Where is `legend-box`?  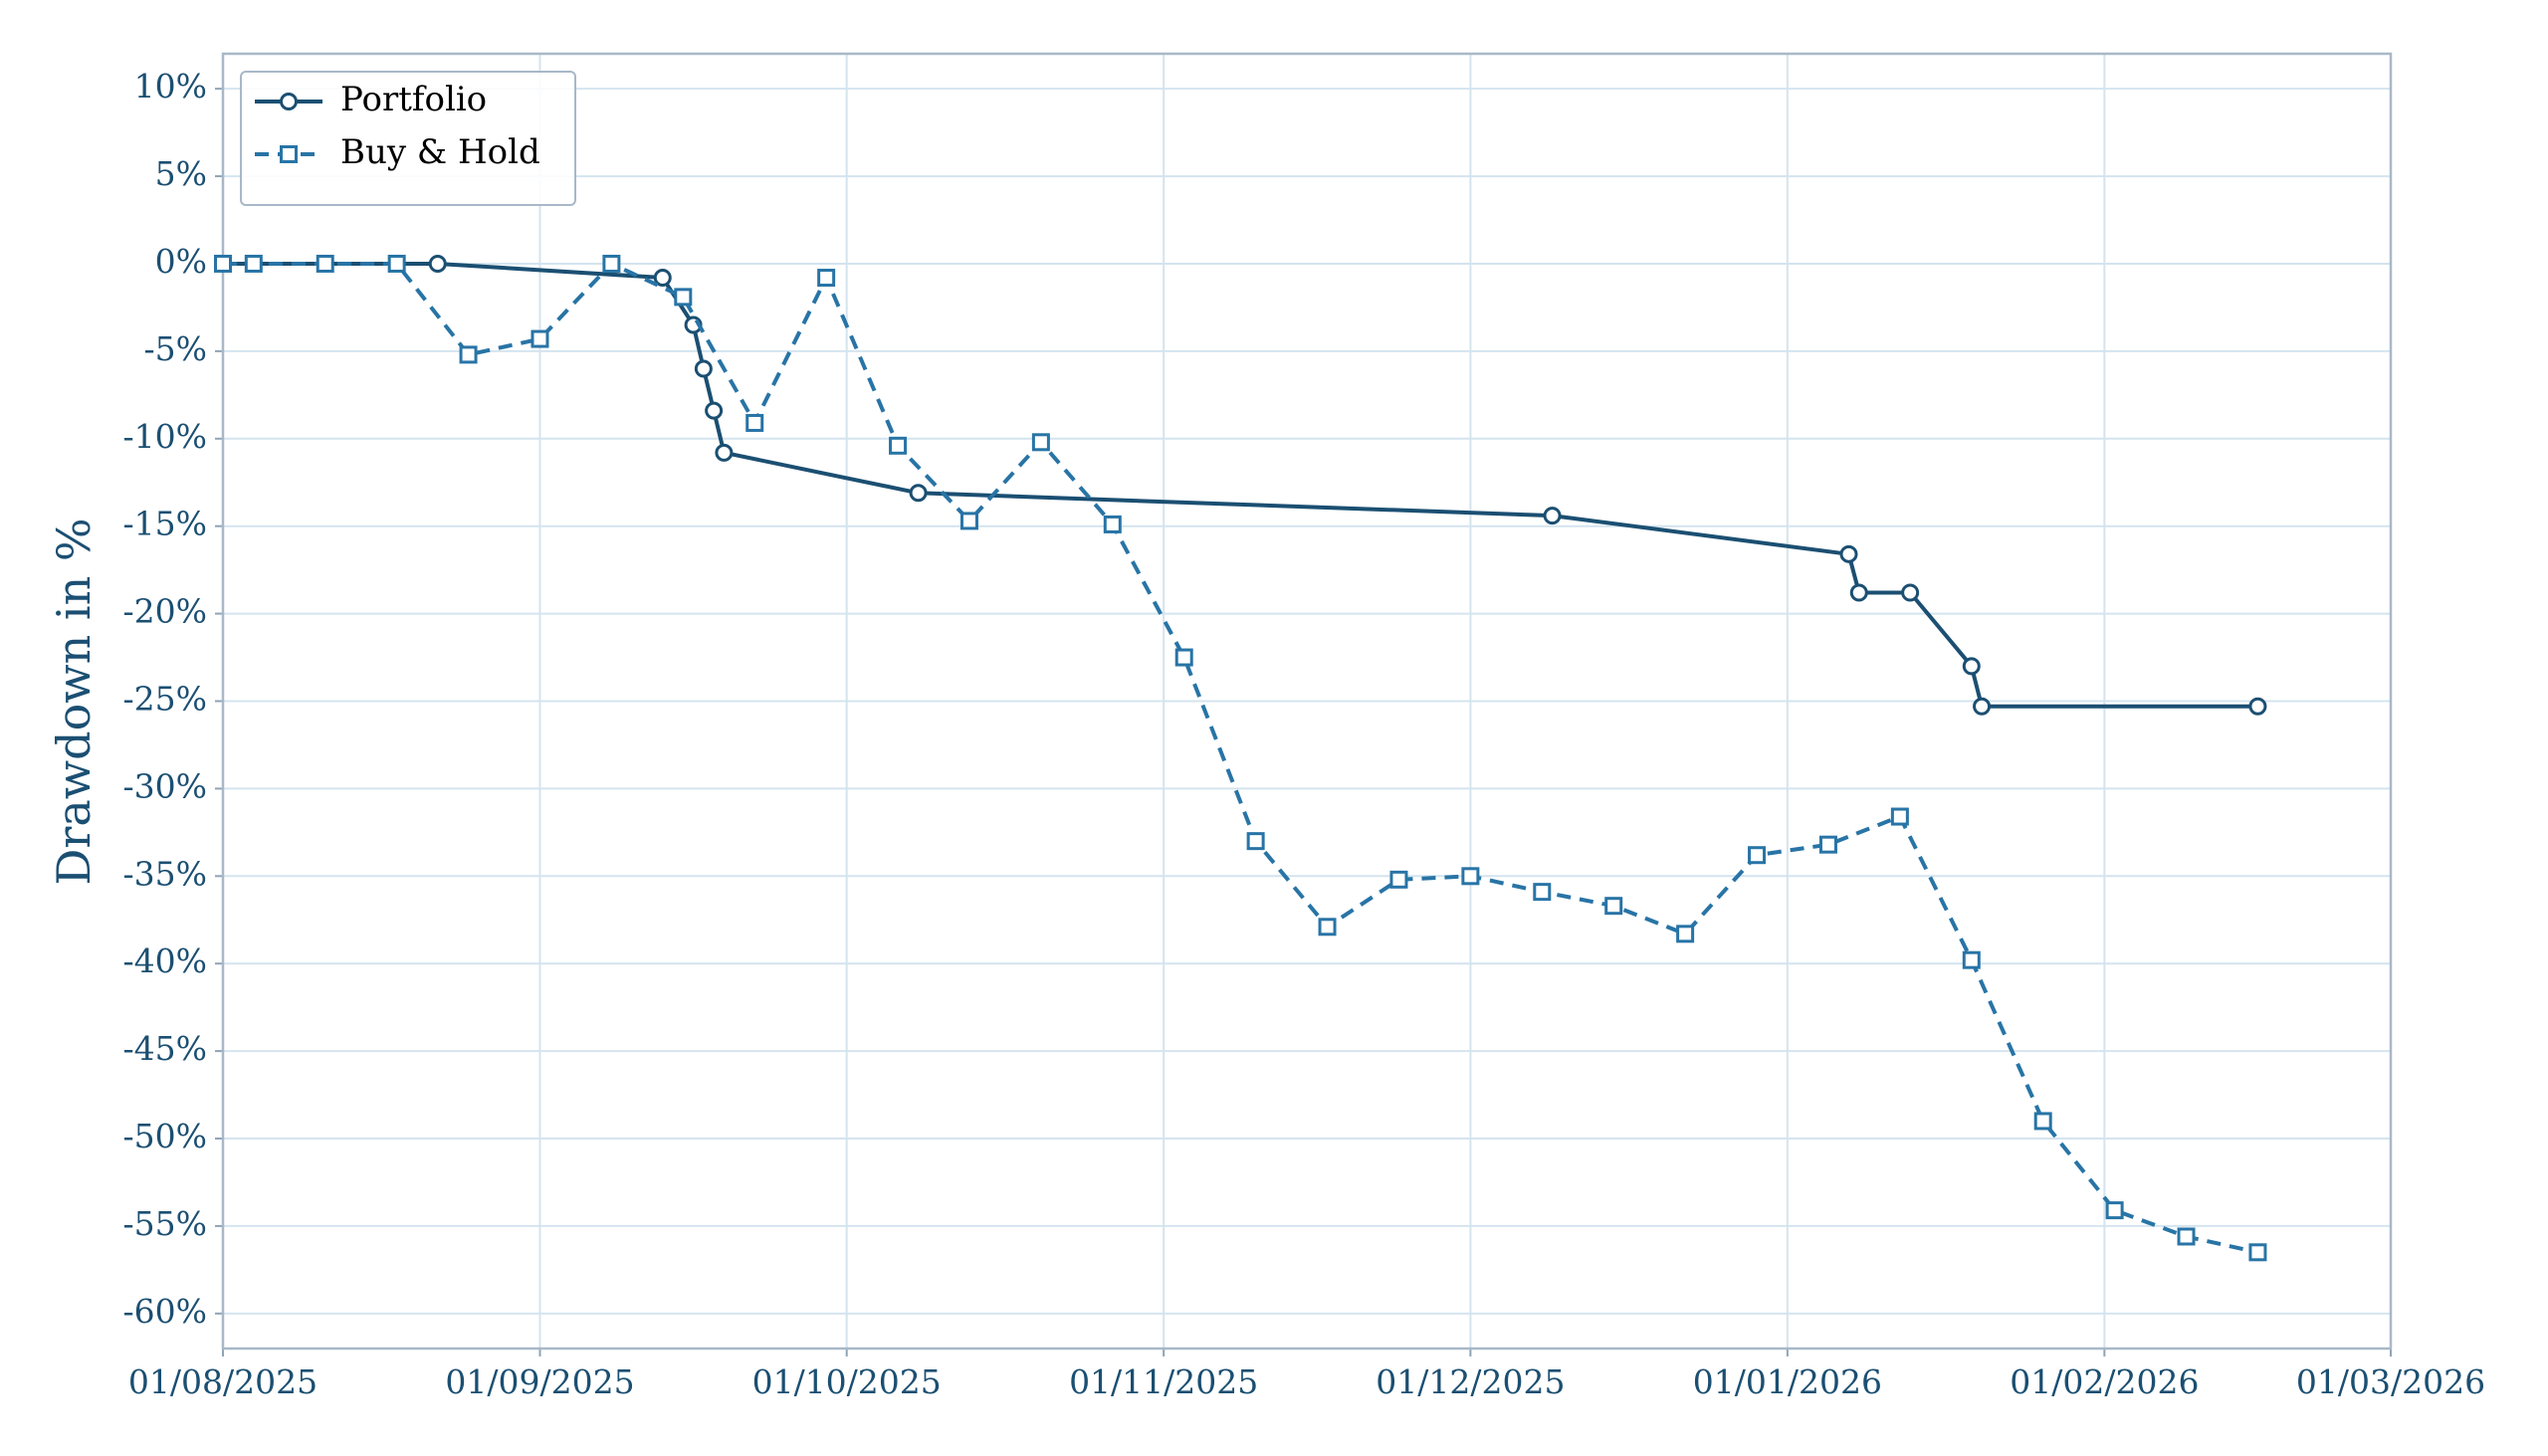
legend-box is located at coordinates (408, 138).